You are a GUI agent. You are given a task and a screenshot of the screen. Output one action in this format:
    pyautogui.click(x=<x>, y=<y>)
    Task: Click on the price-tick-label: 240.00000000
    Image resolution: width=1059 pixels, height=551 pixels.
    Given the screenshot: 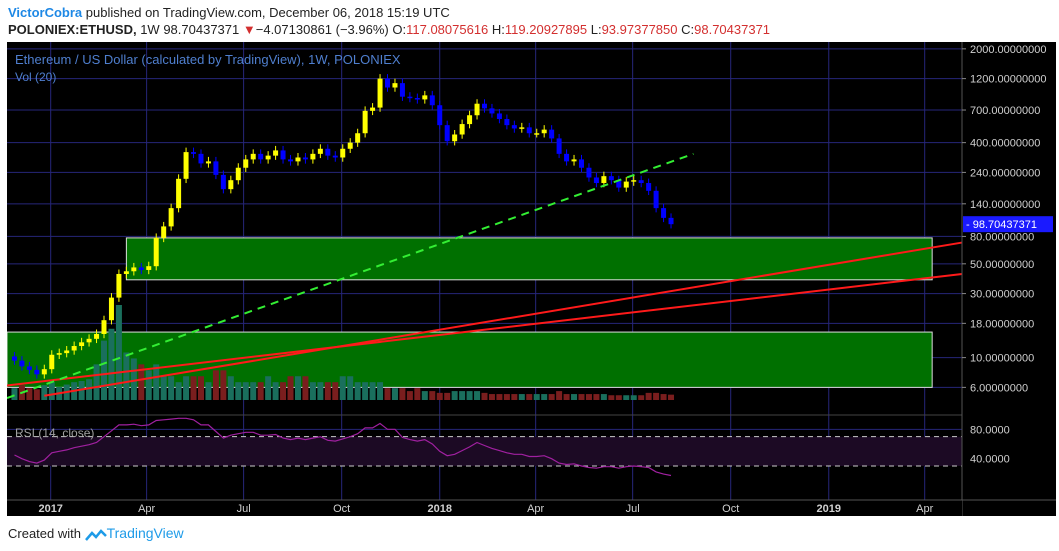 What is the action you would take?
    pyautogui.click(x=1005, y=173)
    